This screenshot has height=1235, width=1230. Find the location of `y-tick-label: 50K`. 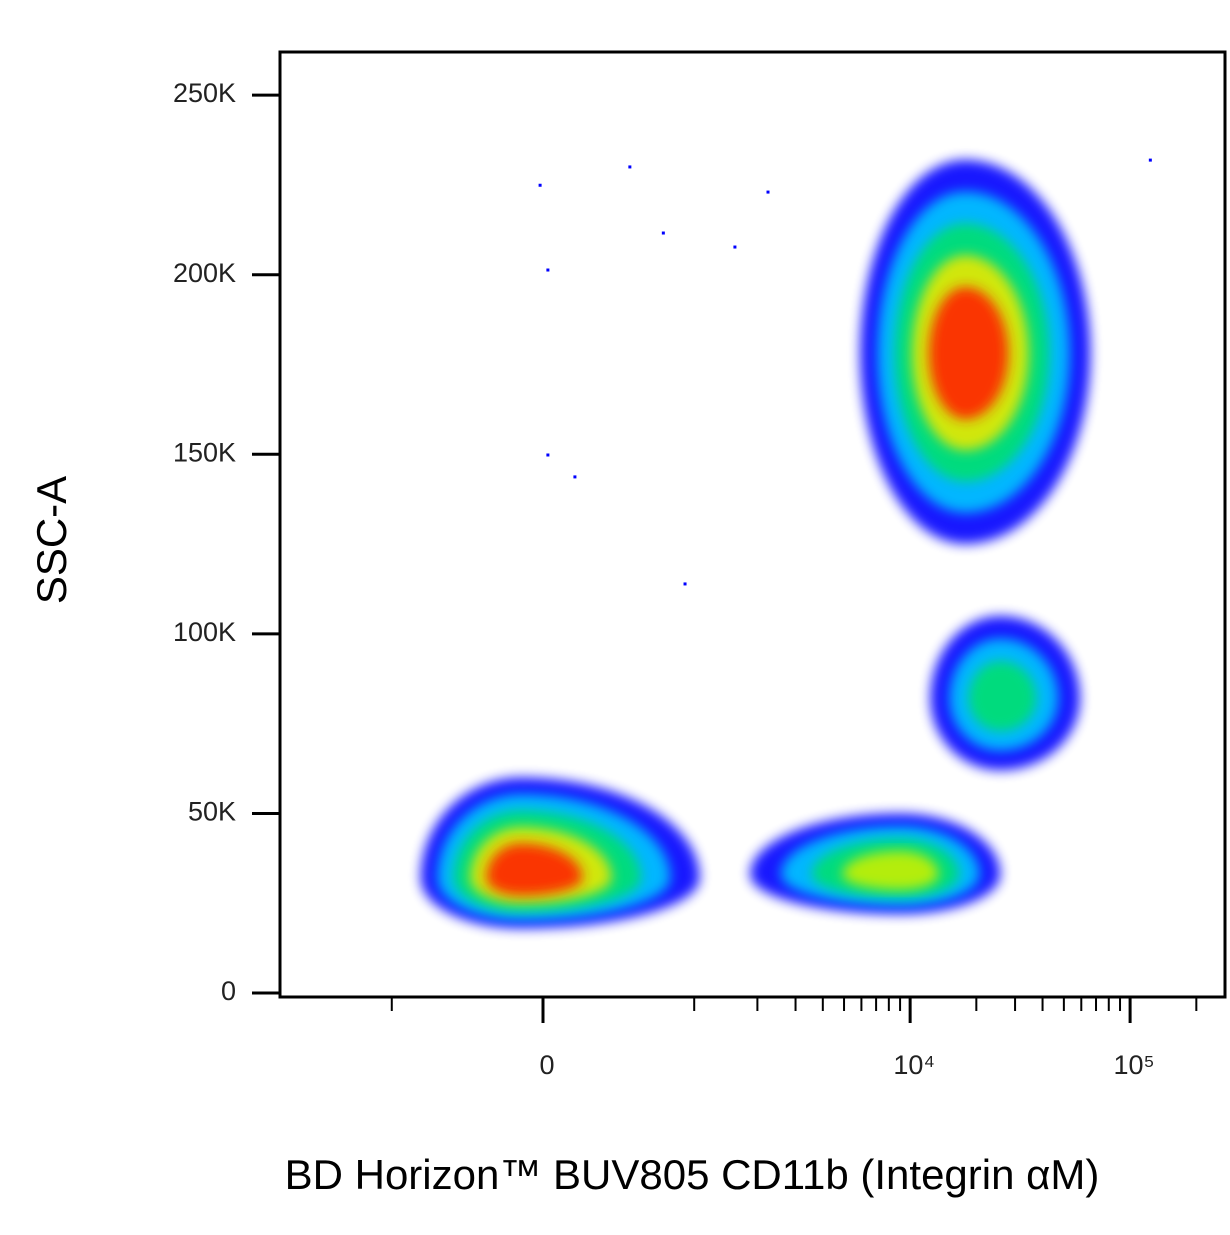

y-tick-label: 50K is located at coordinates (212, 812).